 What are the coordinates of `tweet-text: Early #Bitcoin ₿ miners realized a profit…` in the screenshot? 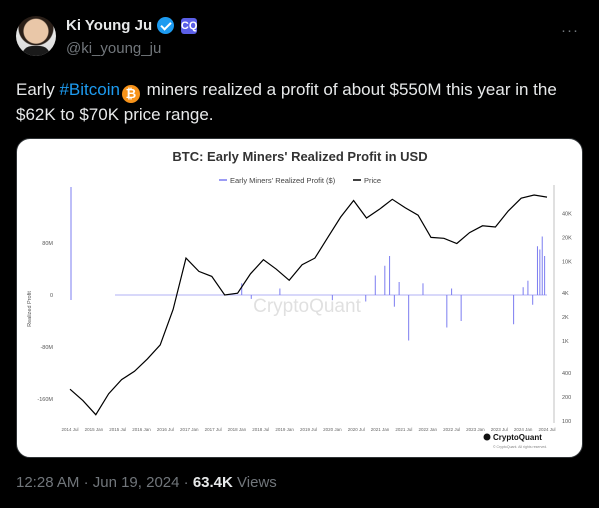 It's located at (301, 102).